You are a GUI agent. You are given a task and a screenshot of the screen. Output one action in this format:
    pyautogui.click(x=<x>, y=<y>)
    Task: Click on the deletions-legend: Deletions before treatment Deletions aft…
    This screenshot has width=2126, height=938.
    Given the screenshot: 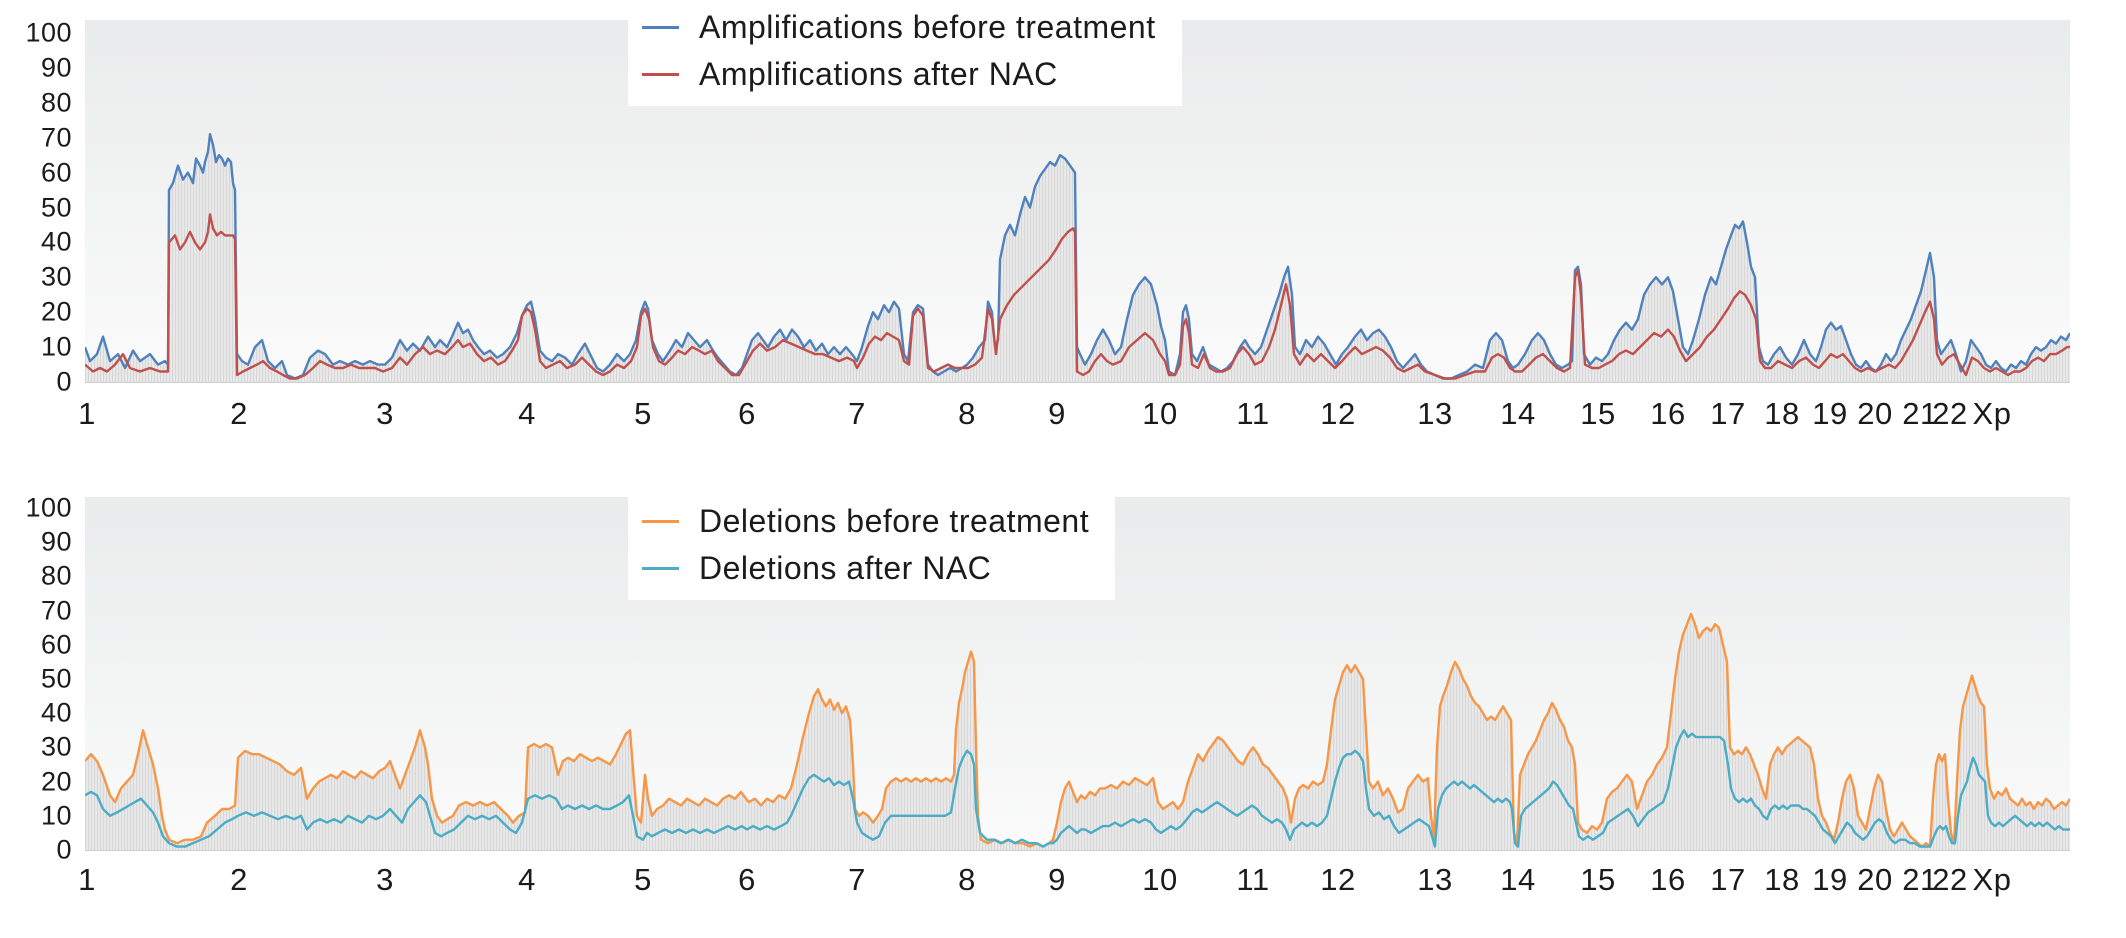 What is the action you would take?
    pyautogui.click(x=872, y=547)
    